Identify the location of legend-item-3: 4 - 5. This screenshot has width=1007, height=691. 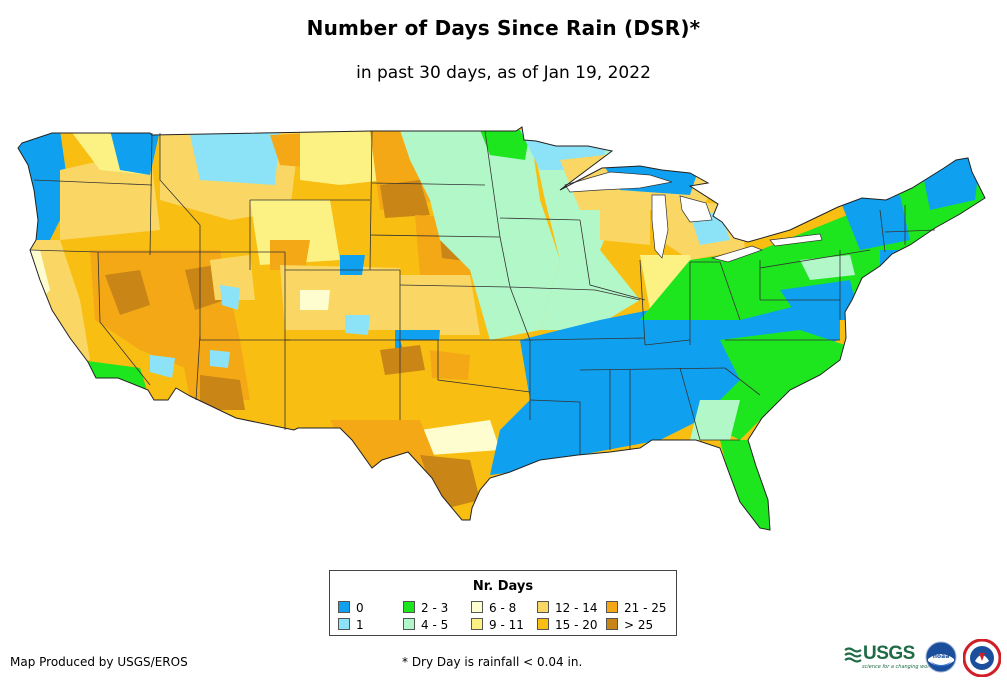
(425, 625).